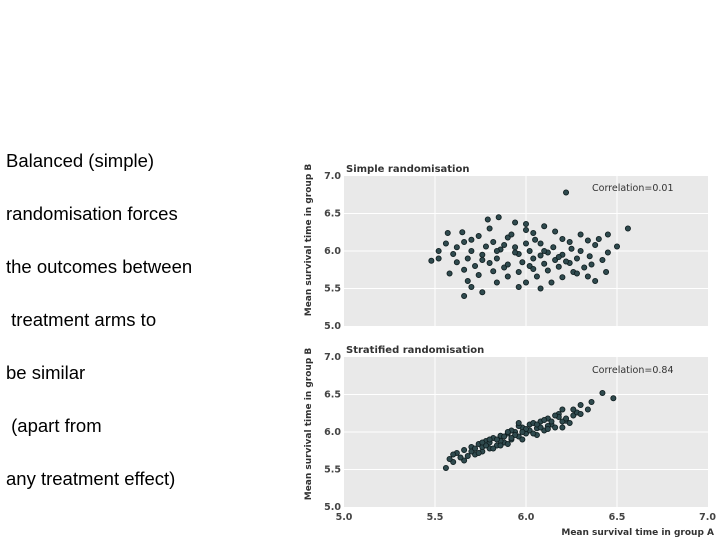 The image size is (720, 540). I want to click on y-tick-label: 5.0, so click(332, 326).